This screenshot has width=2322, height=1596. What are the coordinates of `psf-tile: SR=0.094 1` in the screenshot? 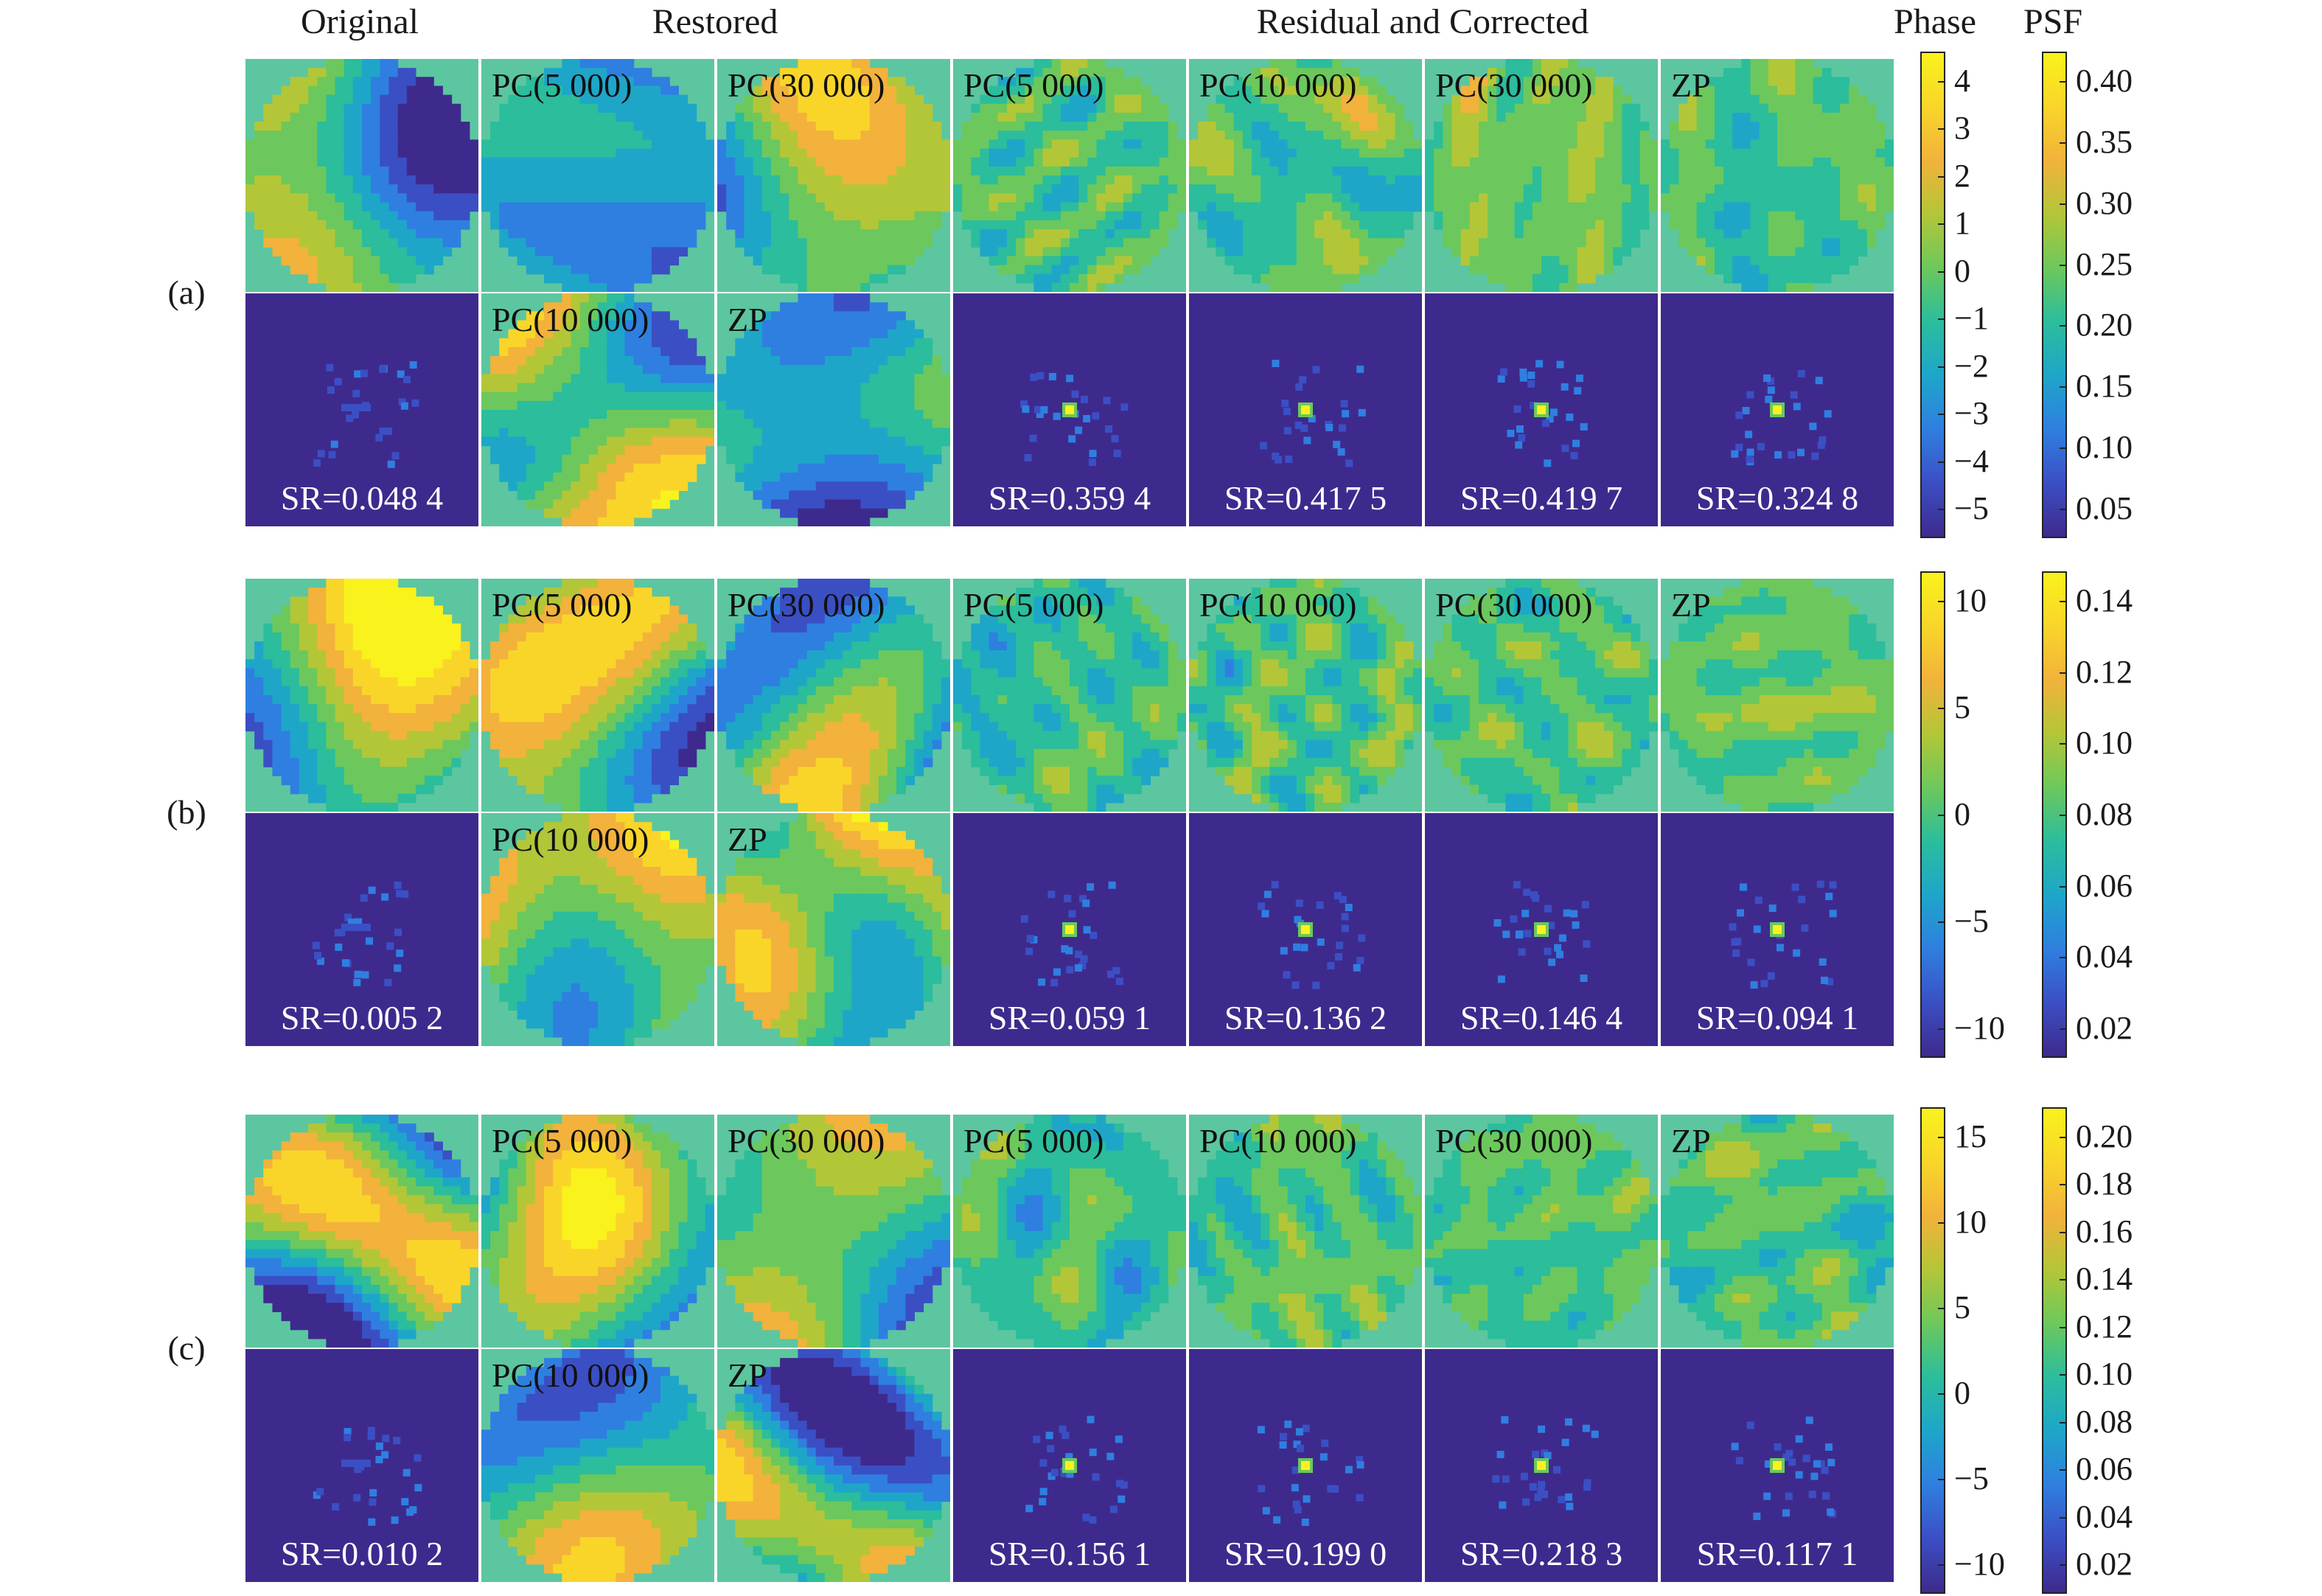 It's located at (1777, 930).